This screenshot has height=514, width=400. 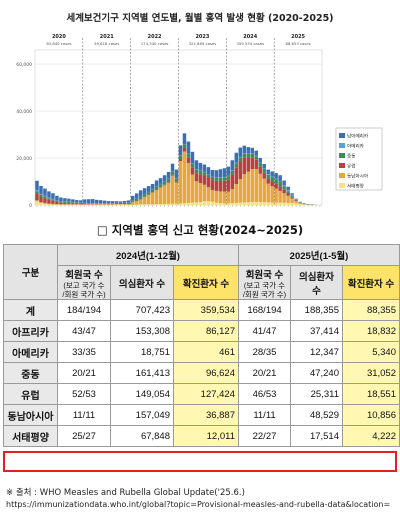 What do you see at coordinates (316, 415) in the screenshot?
I see `suspected-2025-cell: 48,529` at bounding box center [316, 415].